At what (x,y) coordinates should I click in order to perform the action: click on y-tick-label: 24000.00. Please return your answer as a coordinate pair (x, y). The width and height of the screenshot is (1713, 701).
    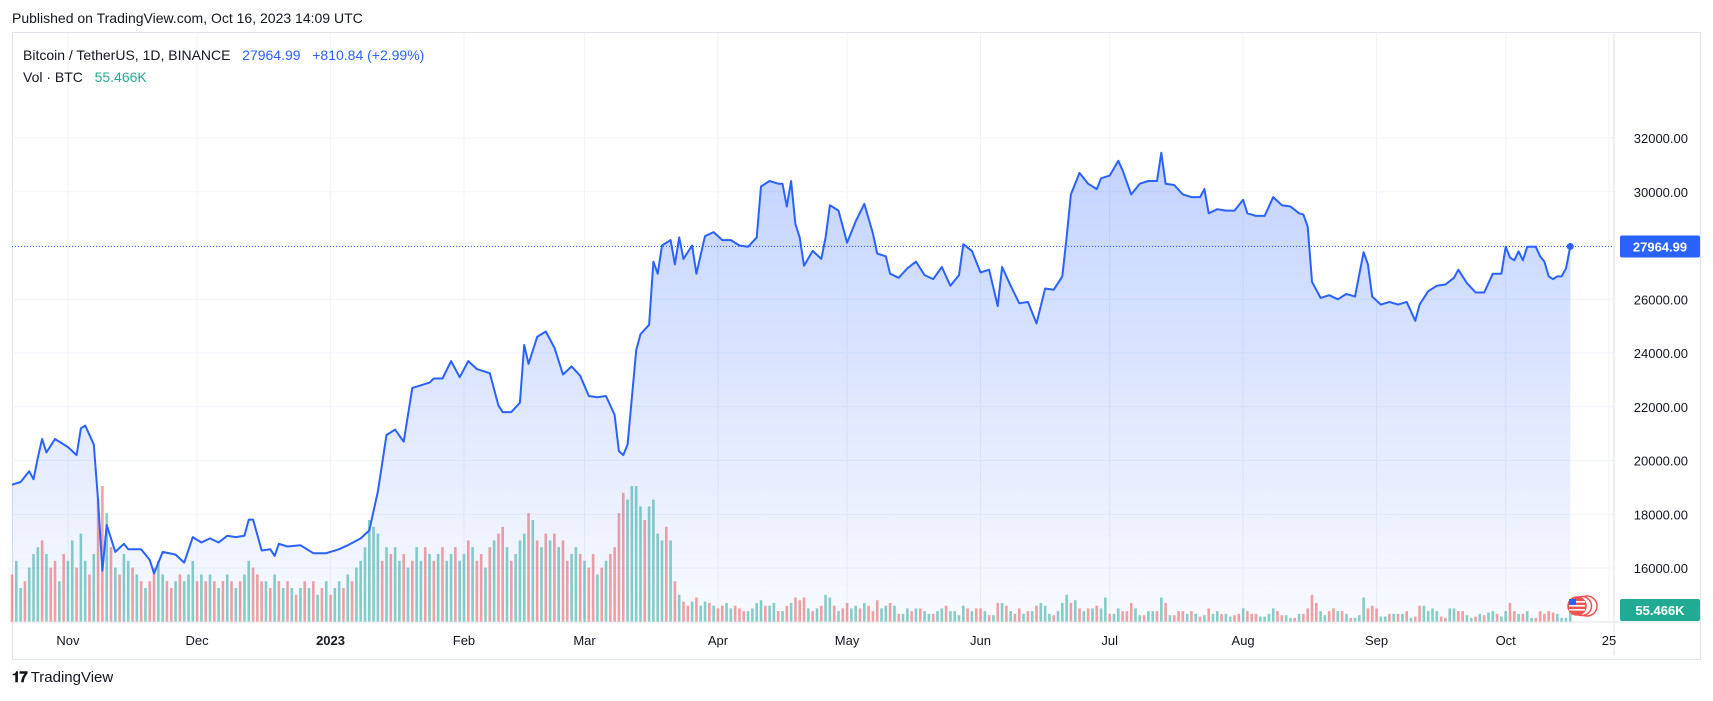
    Looking at the image, I should click on (1661, 353).